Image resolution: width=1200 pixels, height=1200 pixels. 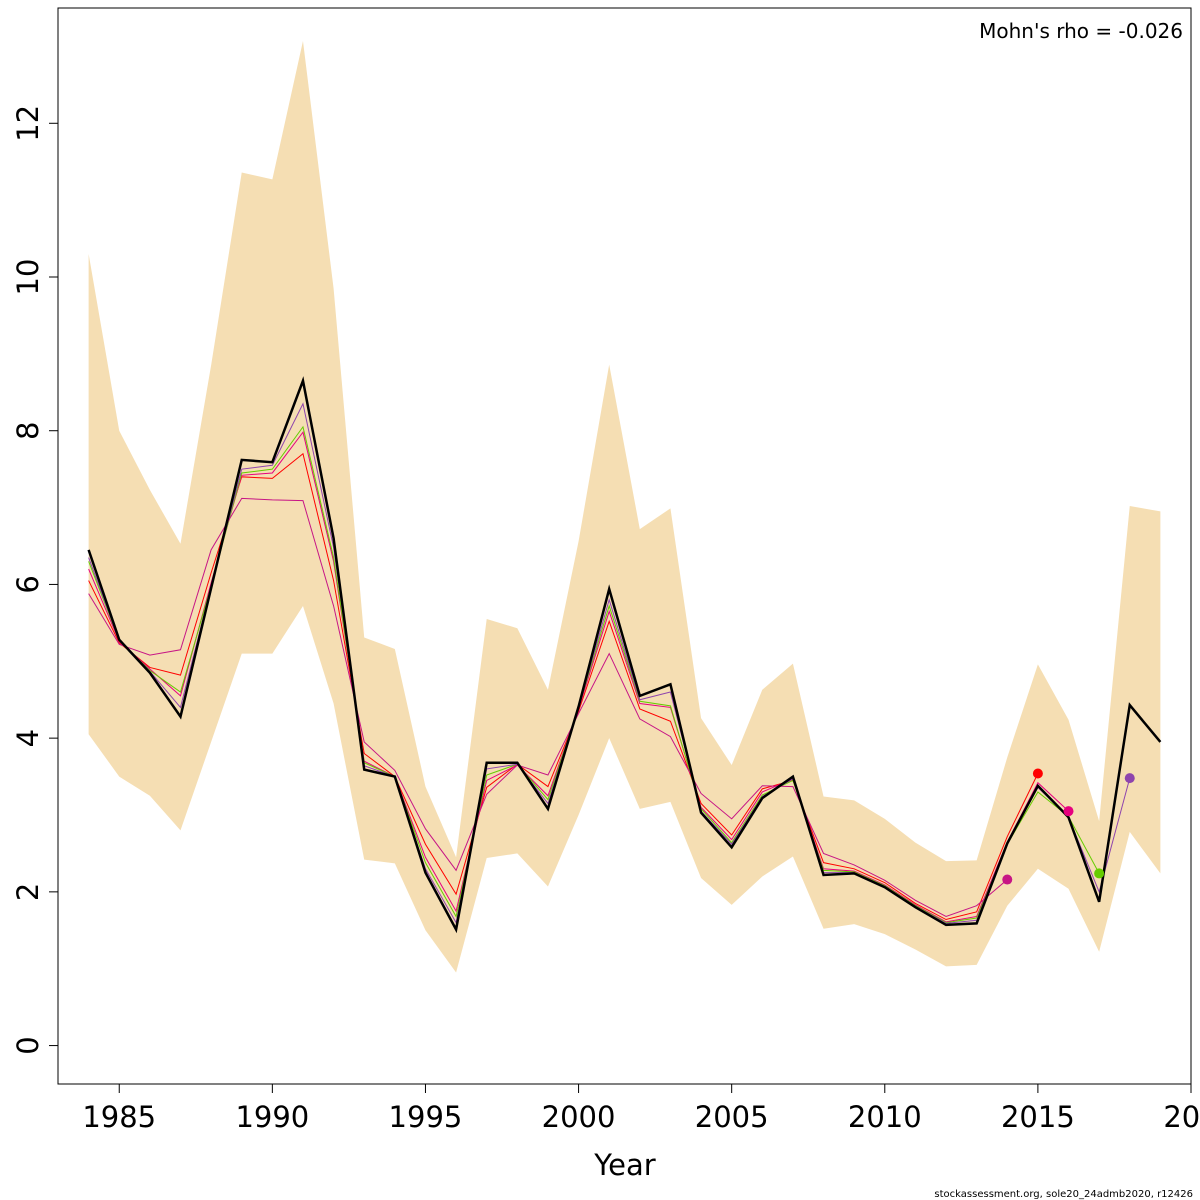 I want to click on y-tick-label: 2, so click(x=28, y=892).